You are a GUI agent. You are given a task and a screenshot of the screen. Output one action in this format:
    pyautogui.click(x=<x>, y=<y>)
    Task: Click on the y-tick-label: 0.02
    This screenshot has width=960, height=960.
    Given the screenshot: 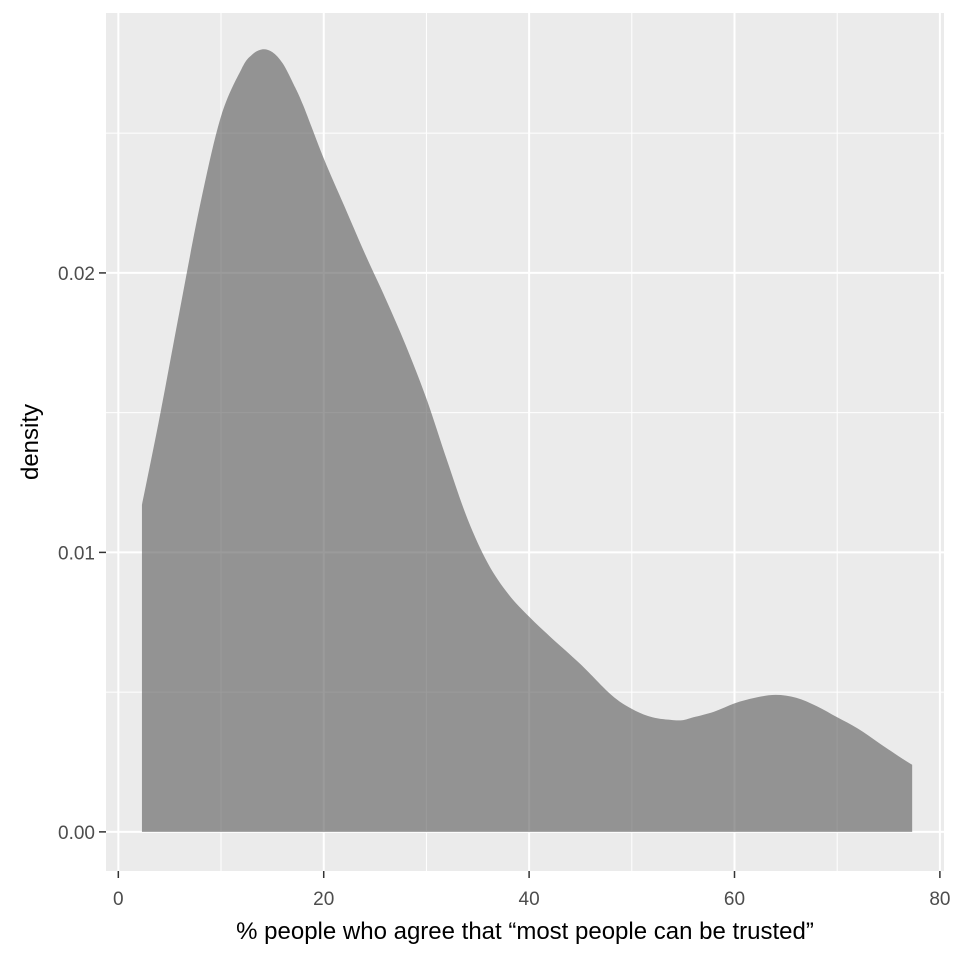 What is the action you would take?
    pyautogui.click(x=76, y=274)
    